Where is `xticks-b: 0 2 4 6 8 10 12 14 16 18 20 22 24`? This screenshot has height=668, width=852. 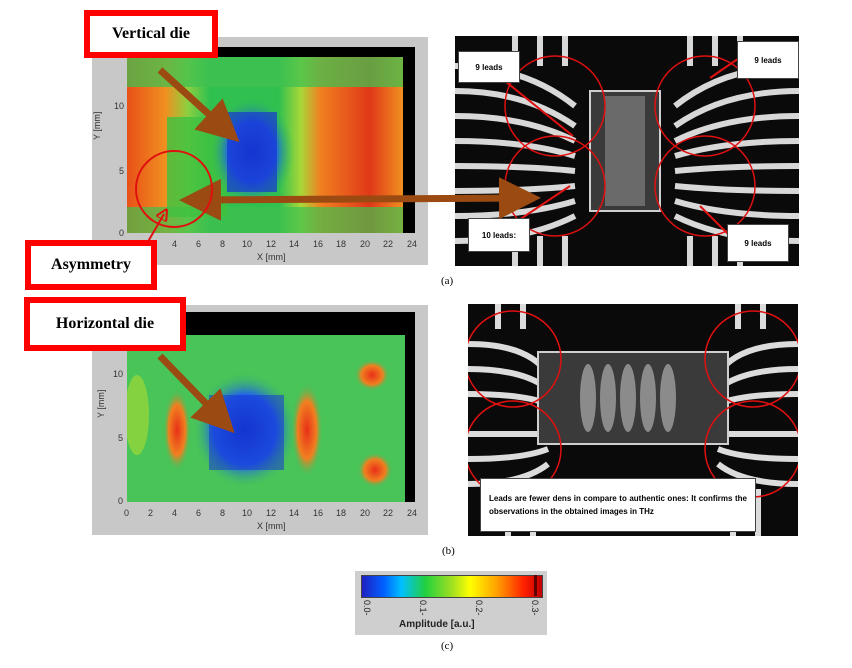
xticks-b: 0 2 4 6 8 10 12 14 16 18 20 22 24 is located at coordinates (274, 514).